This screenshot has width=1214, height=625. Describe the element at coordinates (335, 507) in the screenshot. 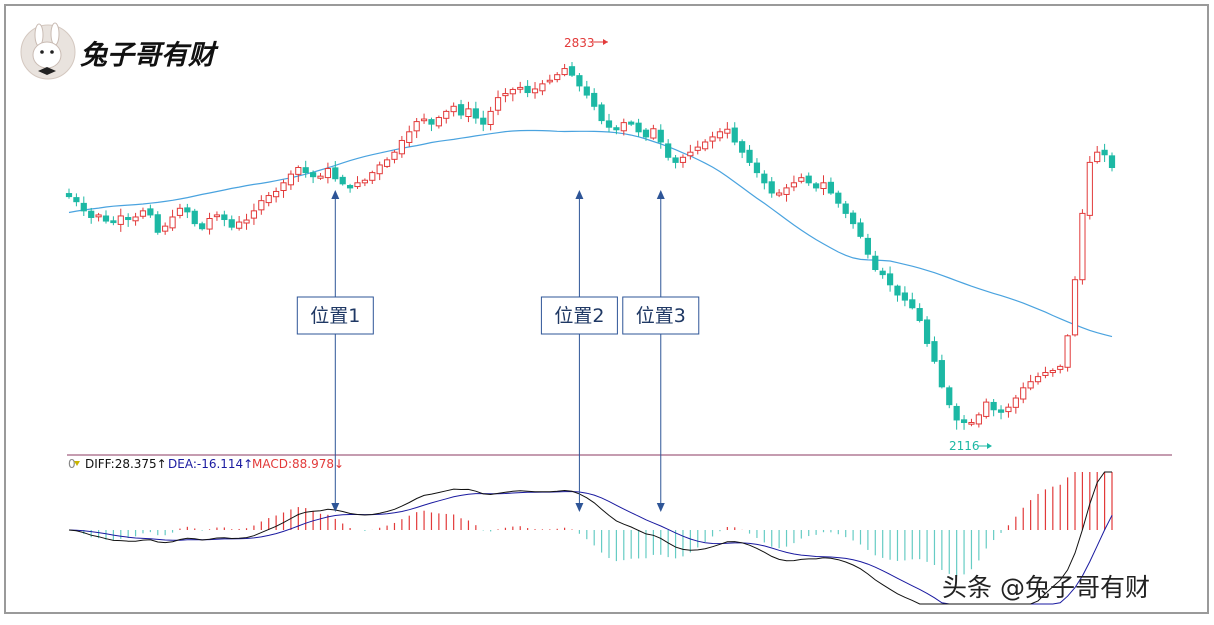

I see `callout-arrow-down` at that location.